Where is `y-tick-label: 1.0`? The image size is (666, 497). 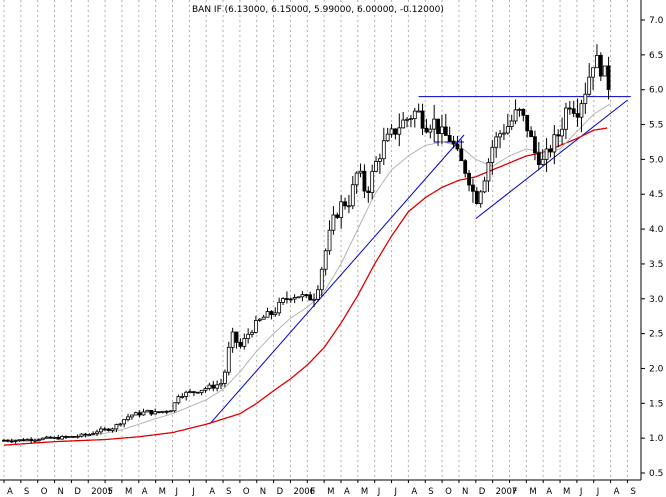
y-tick-label: 1.0 is located at coordinates (656, 439).